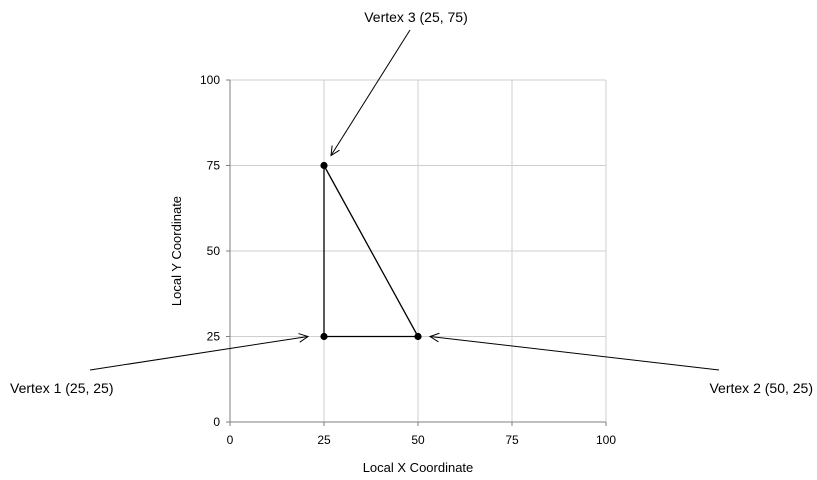  Describe the element at coordinates (230, 440) in the screenshot. I see `x-tick-label: 0` at that location.